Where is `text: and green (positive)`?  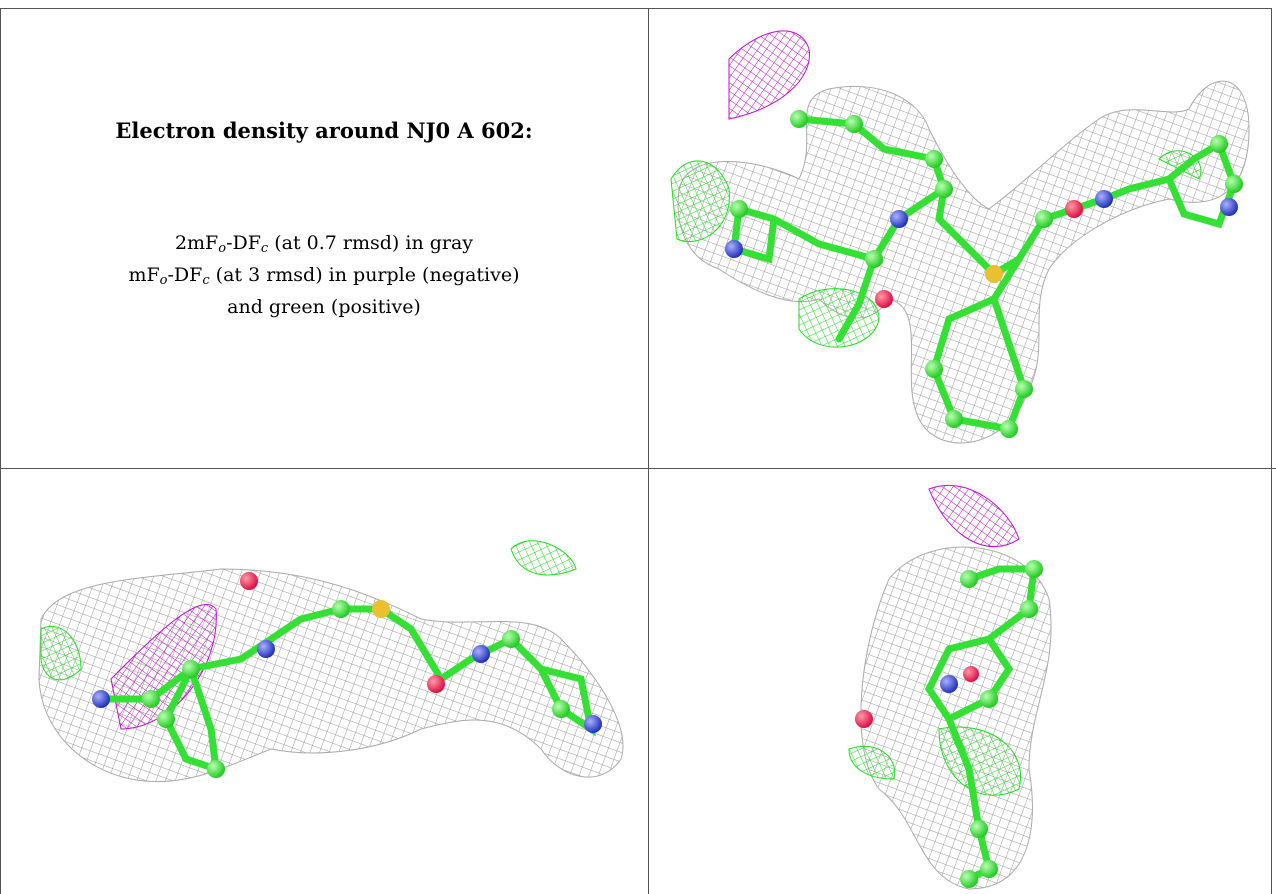
text: and green (positive) is located at coordinates (324, 307).